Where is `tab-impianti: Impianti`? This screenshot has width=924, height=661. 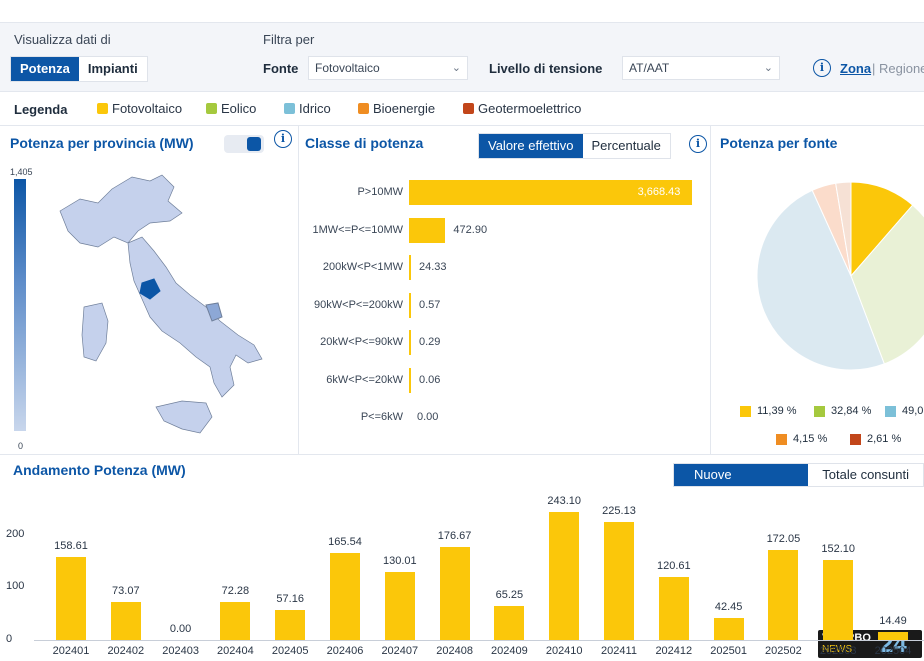 tab-impianti: Impianti is located at coordinates (112, 68).